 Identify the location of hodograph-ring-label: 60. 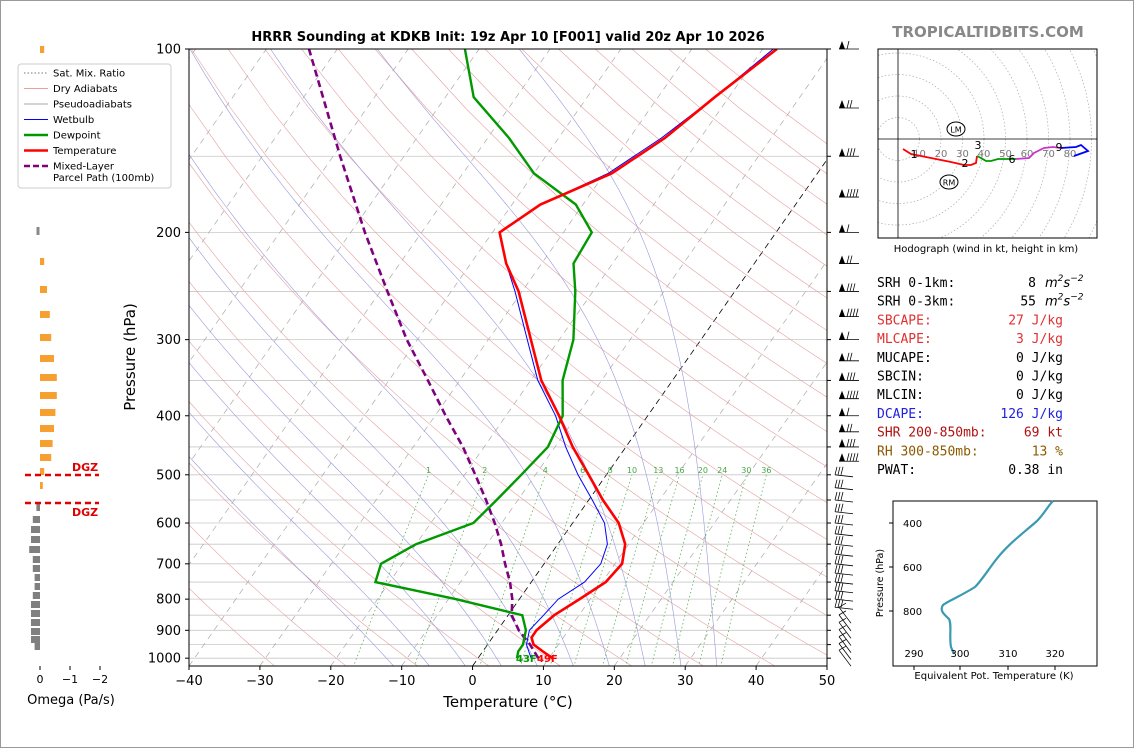
(1027, 154).